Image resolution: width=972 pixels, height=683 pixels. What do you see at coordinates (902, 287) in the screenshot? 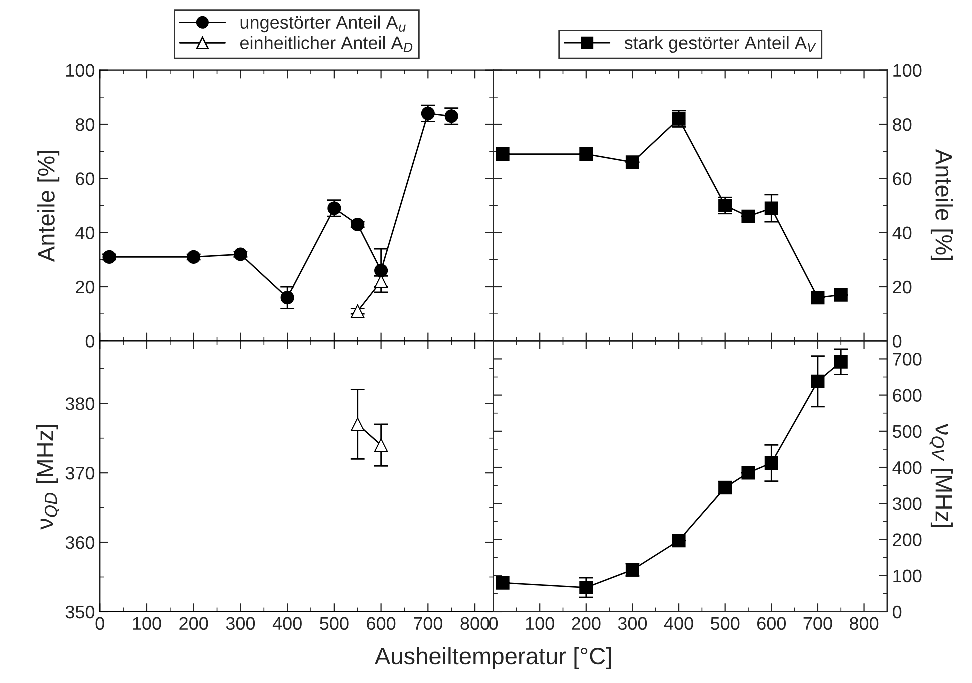
I see `y2-tick-label: 20` at bounding box center [902, 287].